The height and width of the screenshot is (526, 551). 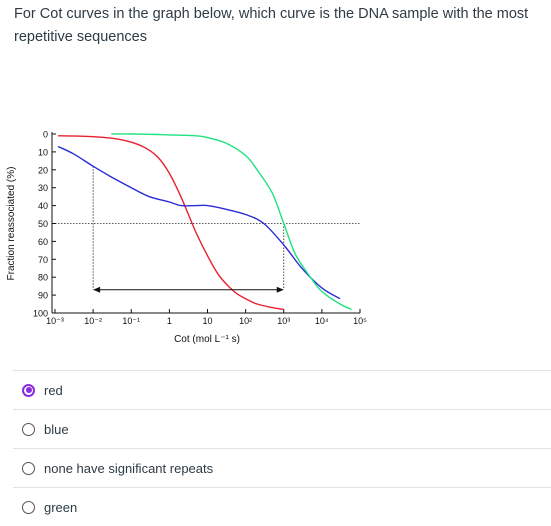 What do you see at coordinates (43, 152) in the screenshot?
I see `y-tick-label: 10` at bounding box center [43, 152].